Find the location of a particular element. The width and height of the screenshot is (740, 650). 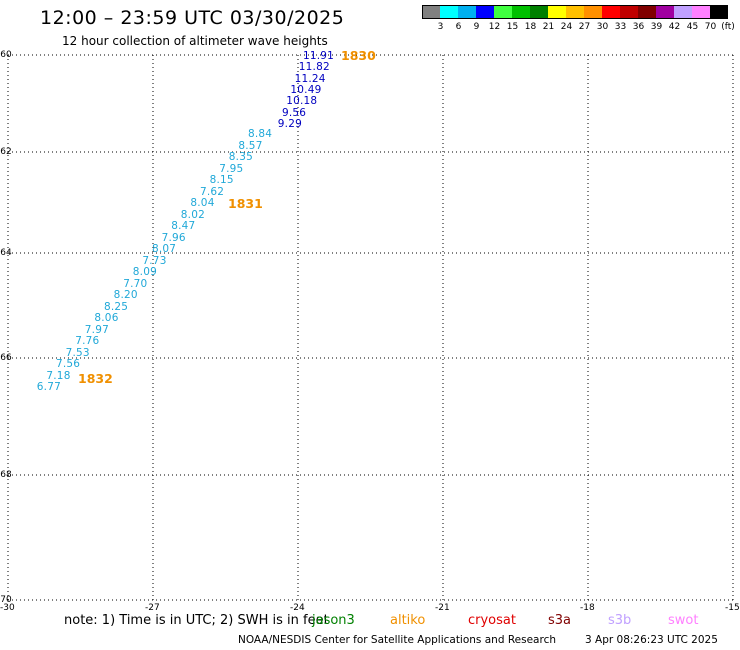

swh-label: 11.91 is located at coordinates (319, 56).